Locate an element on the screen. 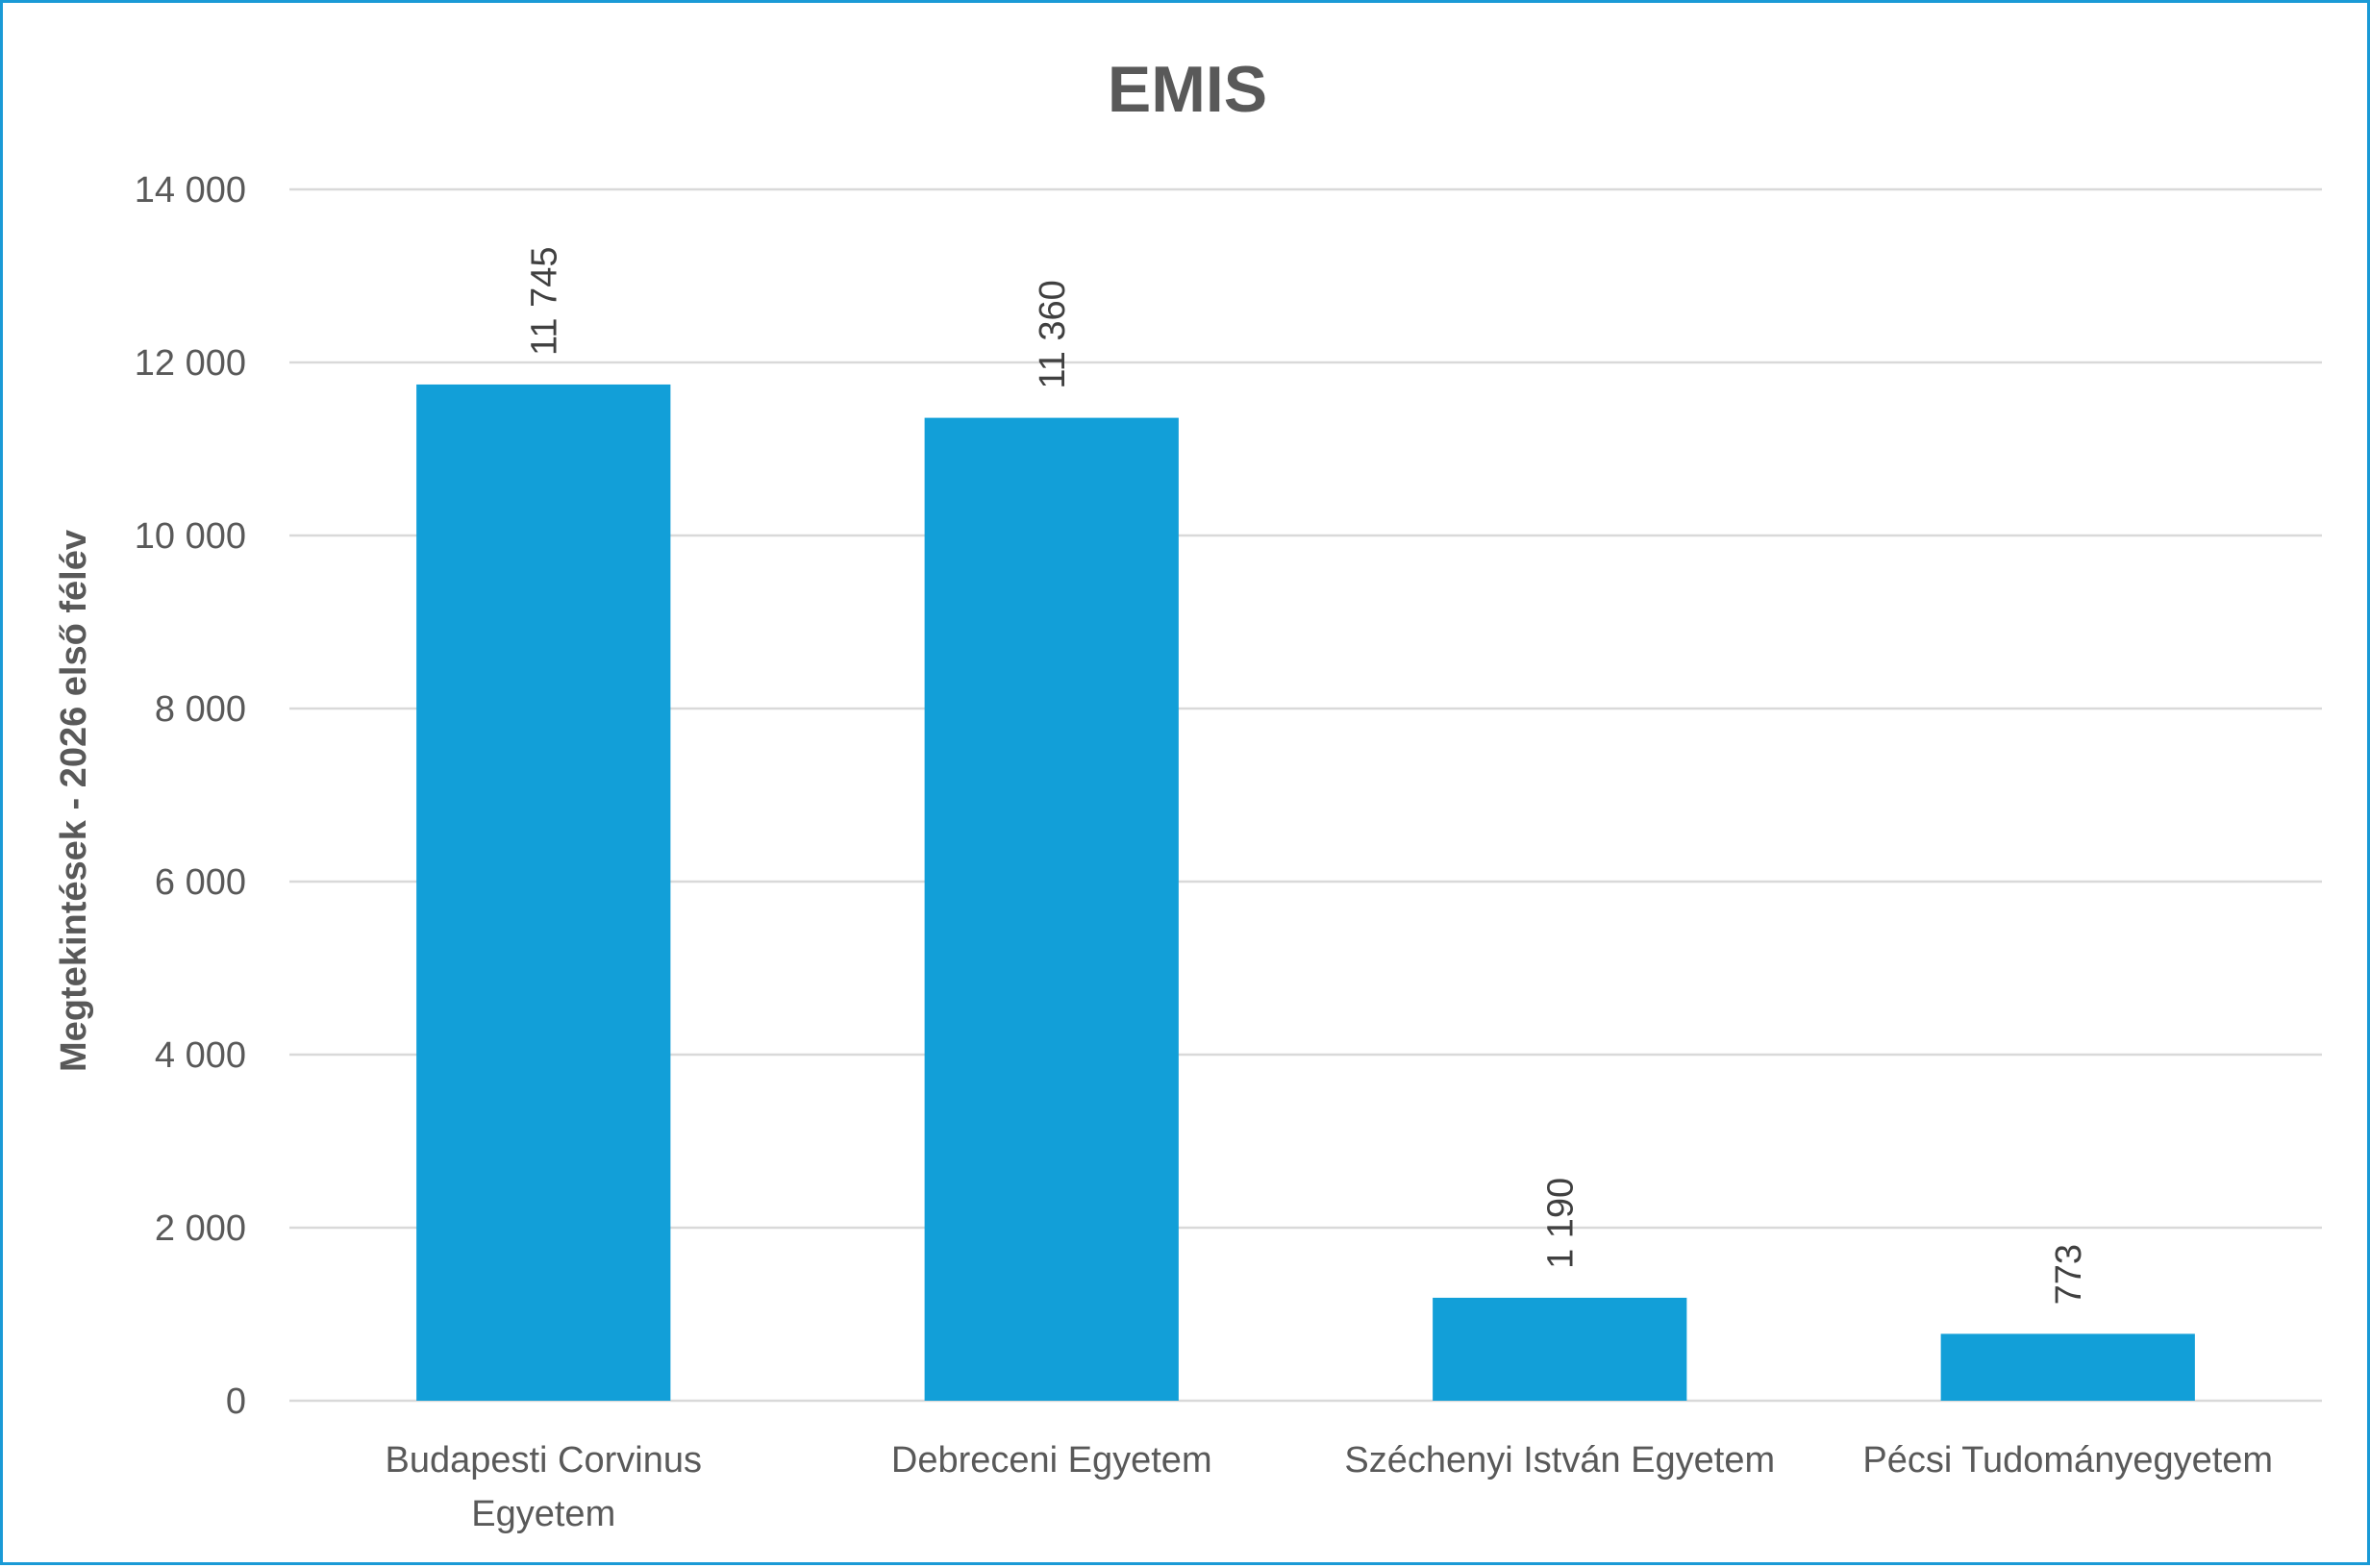  category-label: Debreceni Egyetem is located at coordinates (1051, 1460).